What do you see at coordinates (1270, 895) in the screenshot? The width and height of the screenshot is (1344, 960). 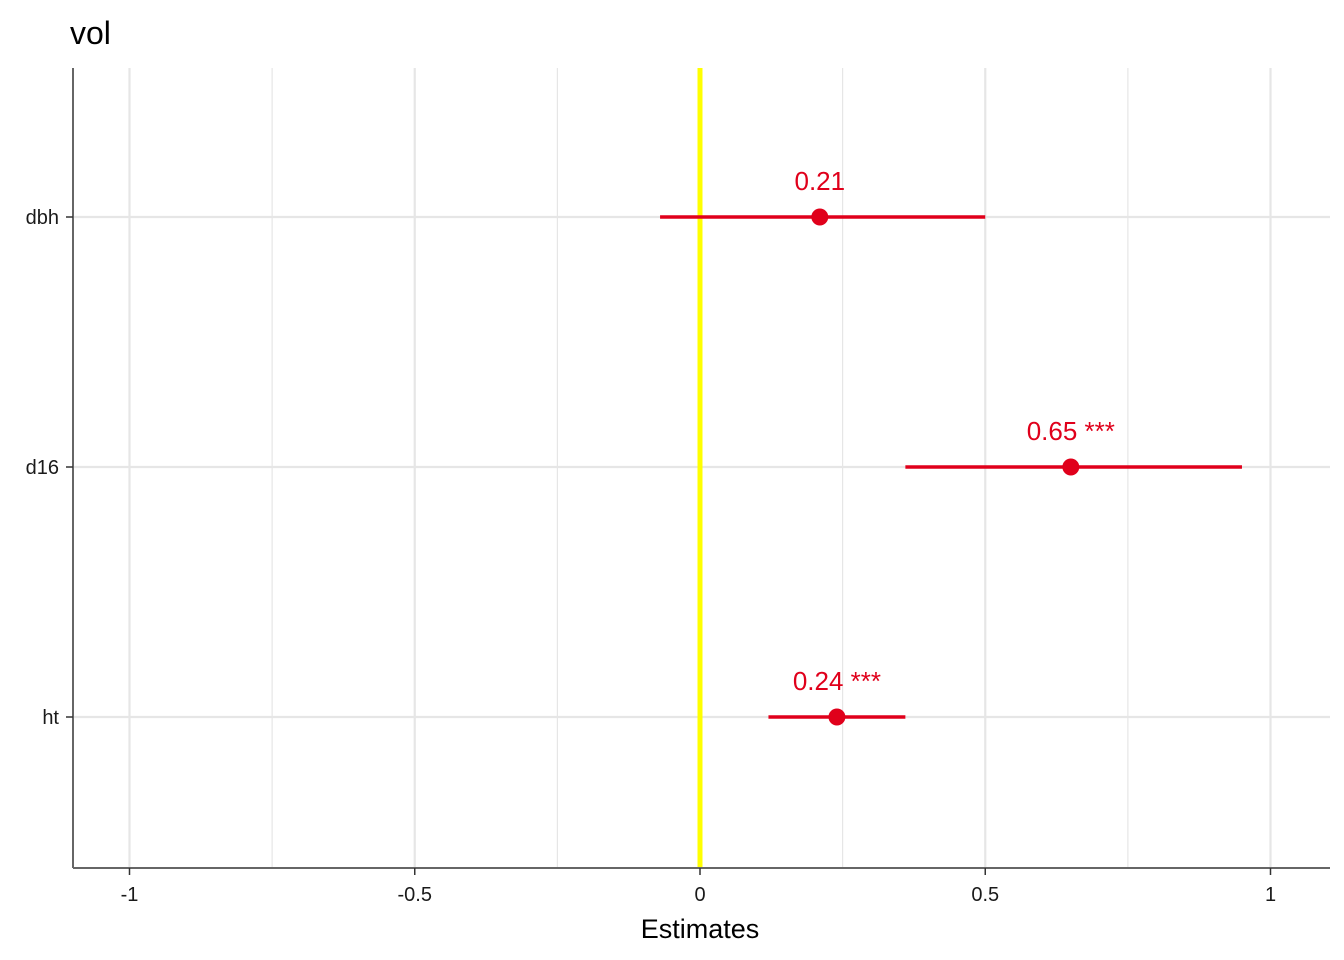 I see `x-tick-label: 1` at bounding box center [1270, 895].